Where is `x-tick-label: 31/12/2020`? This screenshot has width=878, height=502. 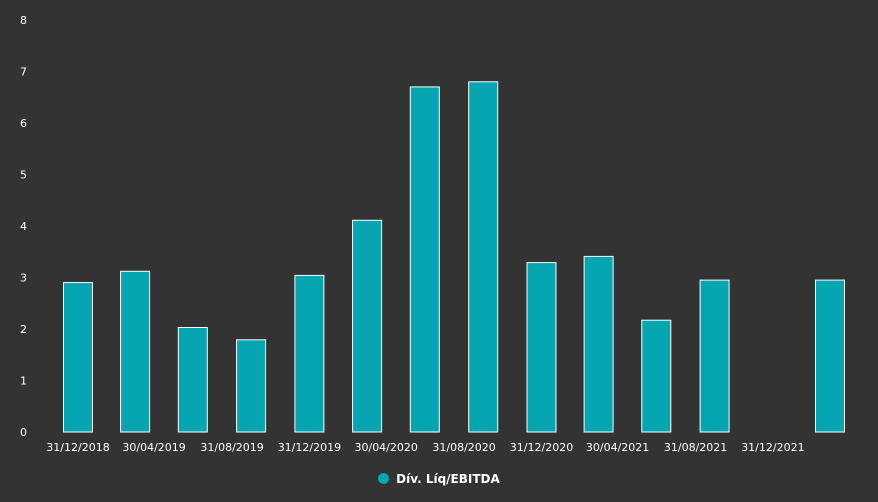
x-tick-label: 31/12/2020 is located at coordinates (541, 447).